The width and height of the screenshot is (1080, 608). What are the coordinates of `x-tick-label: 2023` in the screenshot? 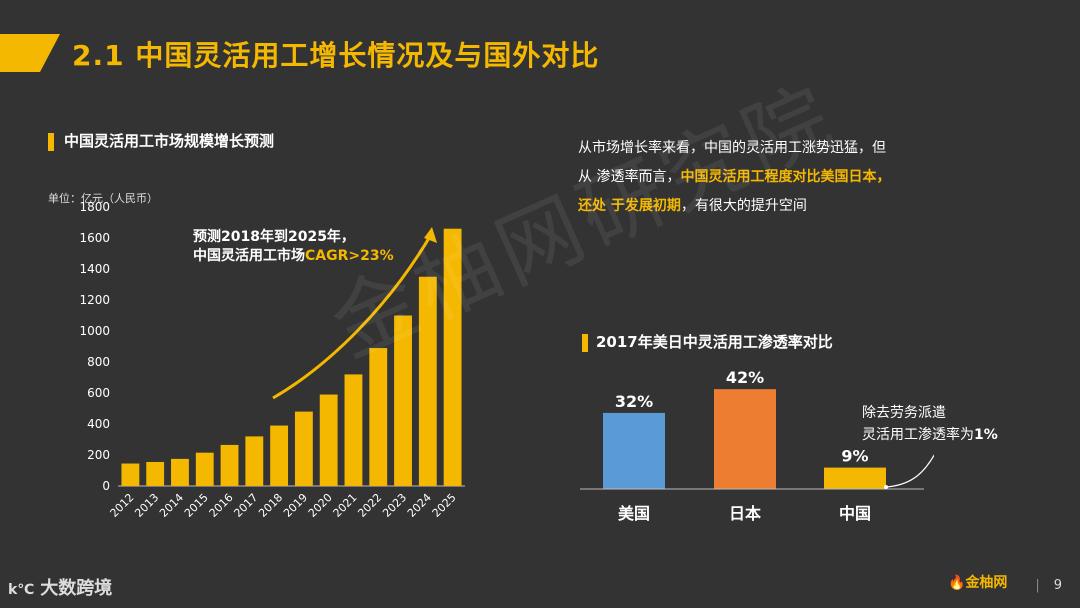 It's located at (394, 505).